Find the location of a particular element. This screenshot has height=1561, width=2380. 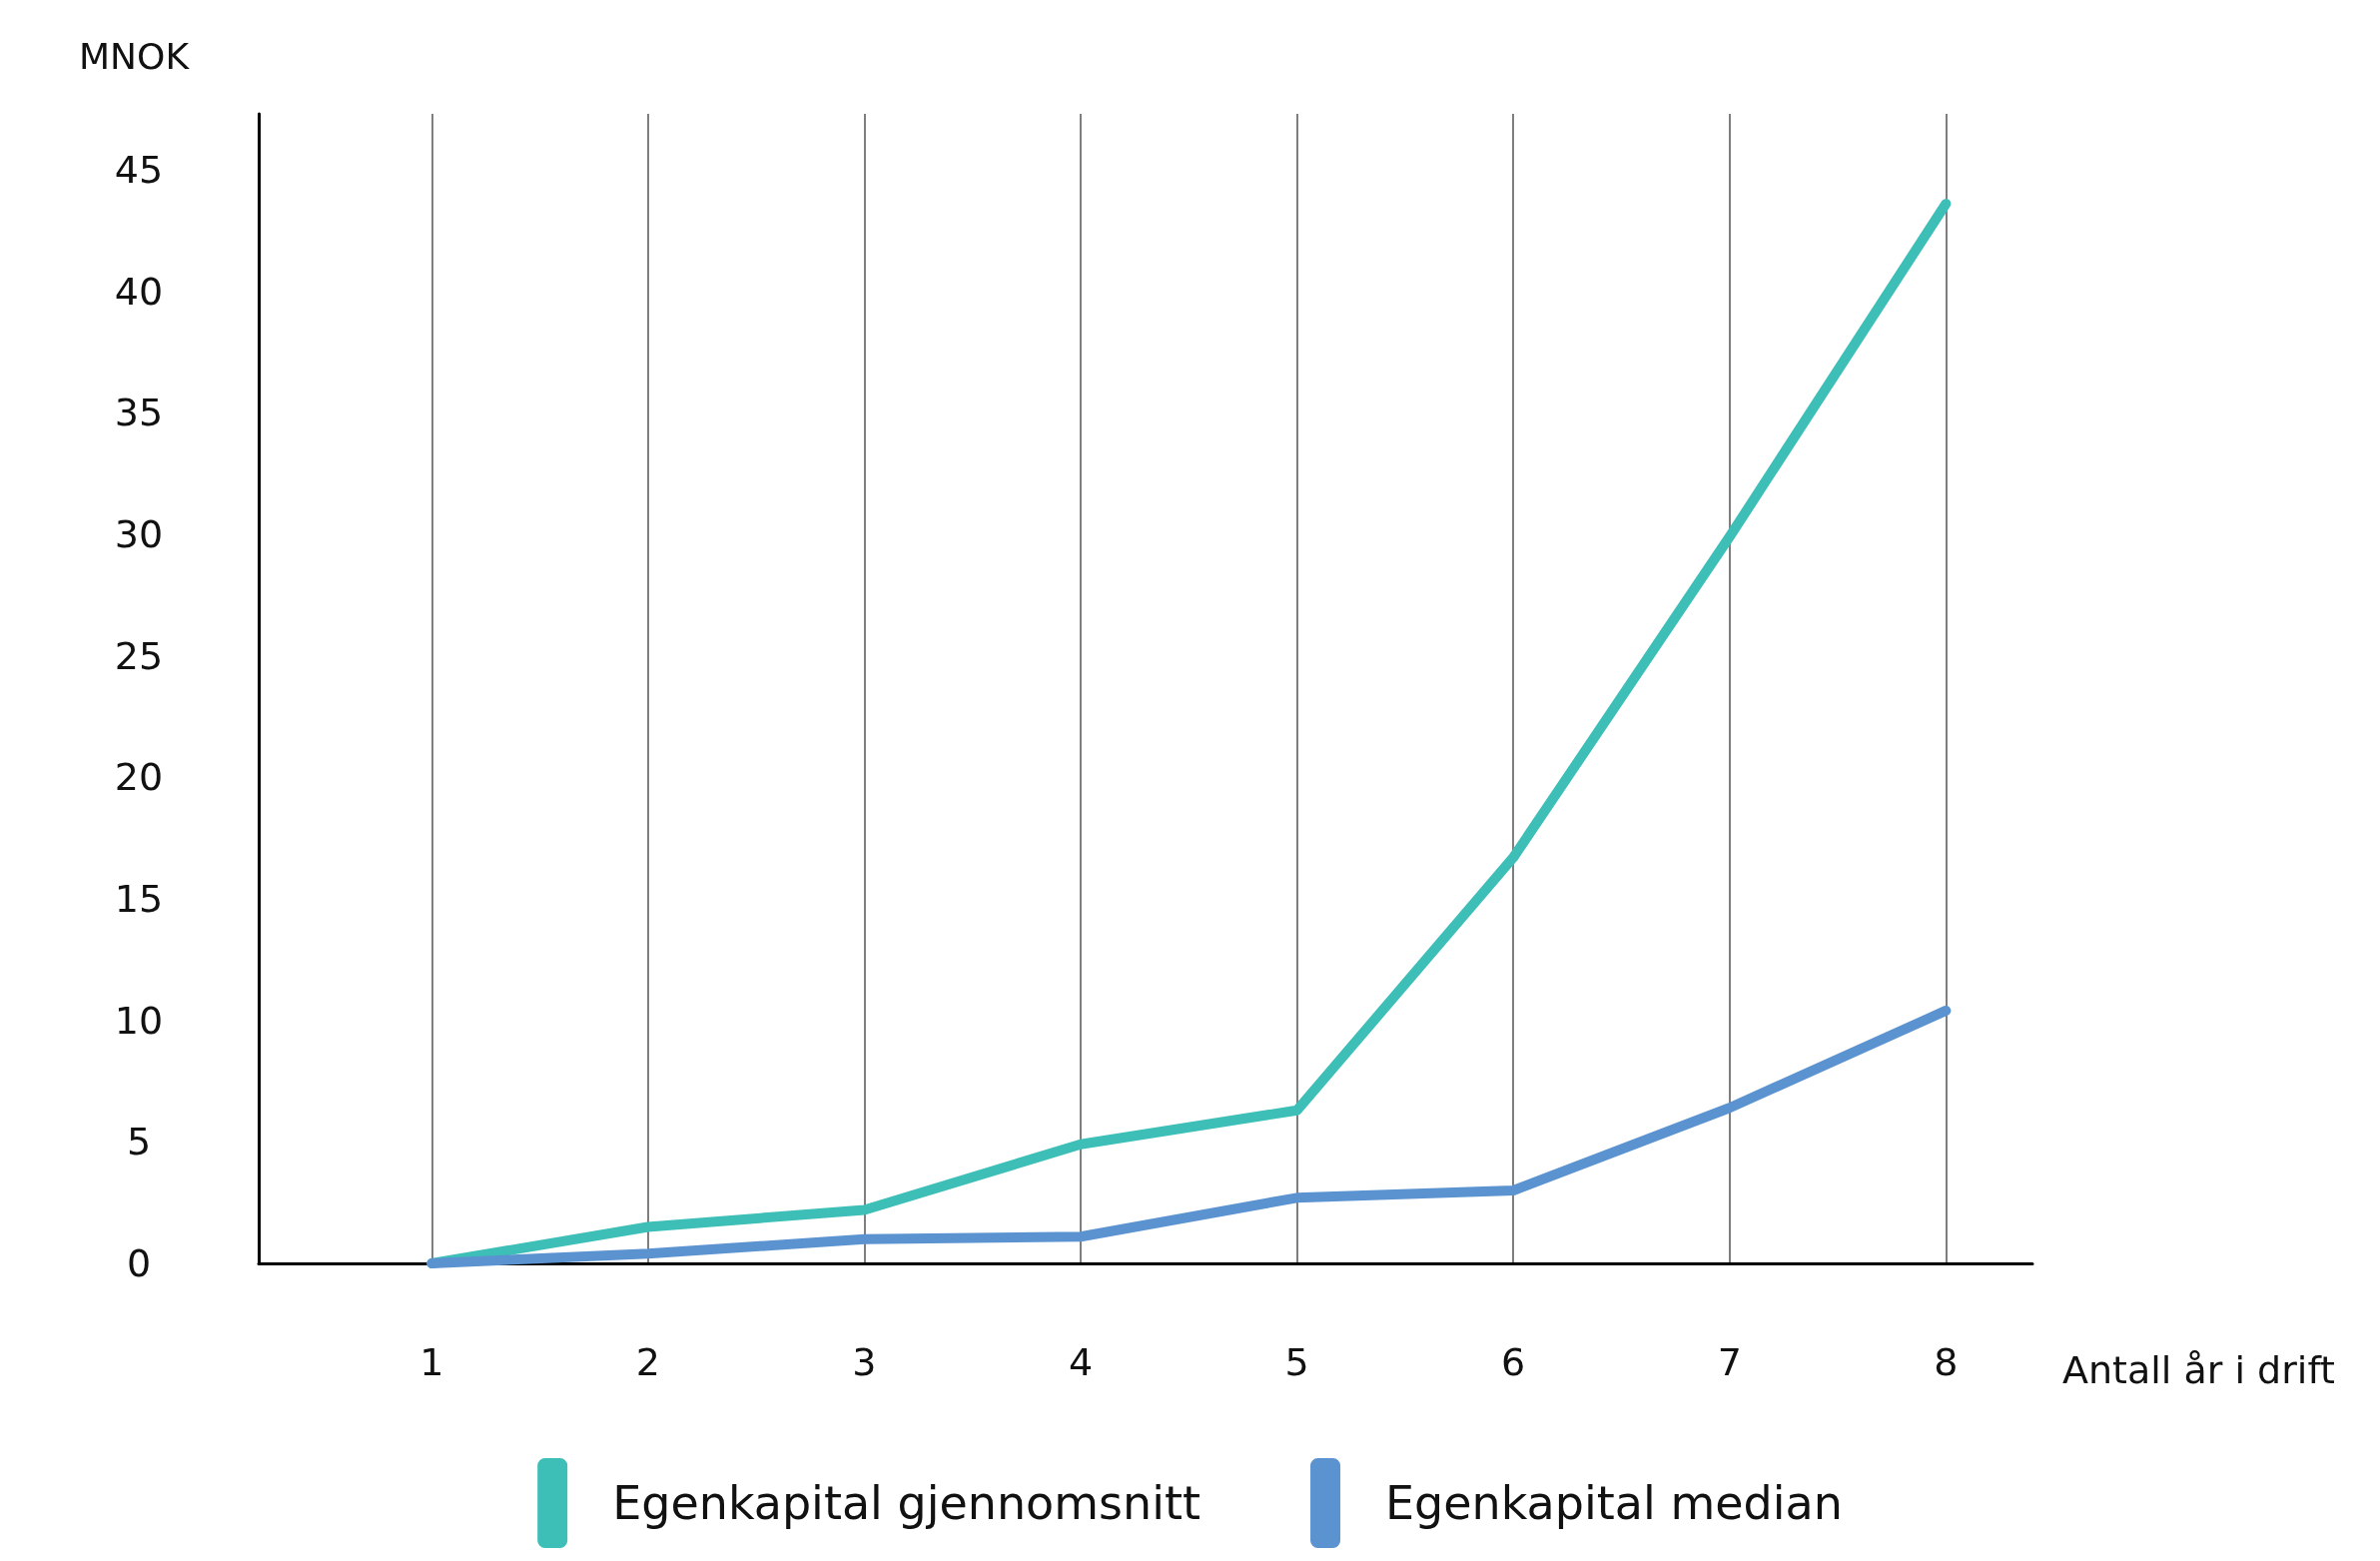

legend-label: Egenkapital median is located at coordinates (1614, 1503).